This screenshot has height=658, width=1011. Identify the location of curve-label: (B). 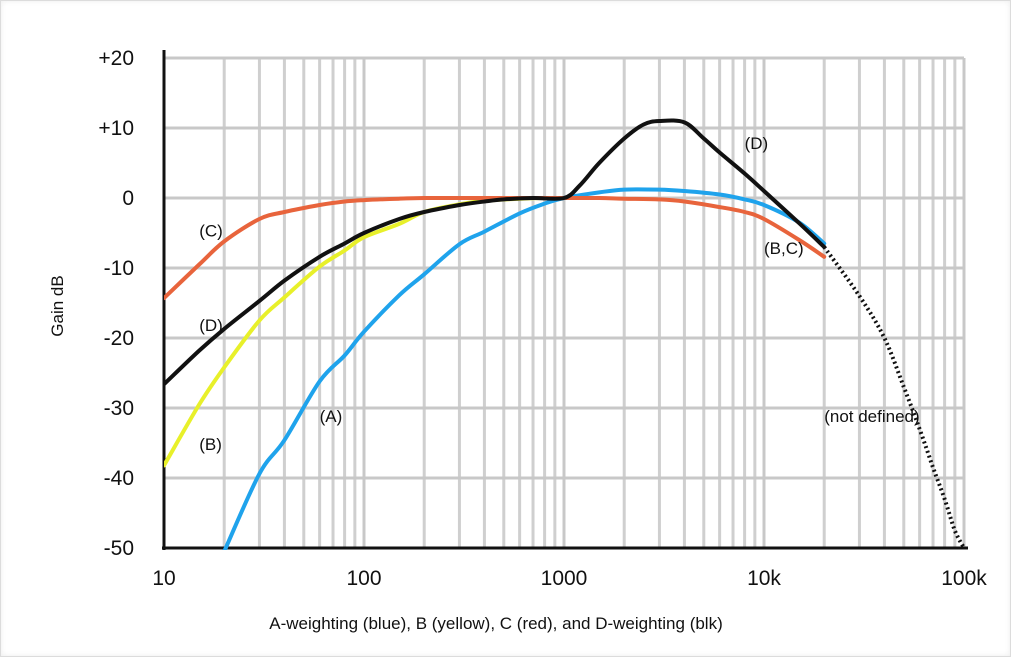
(210, 444).